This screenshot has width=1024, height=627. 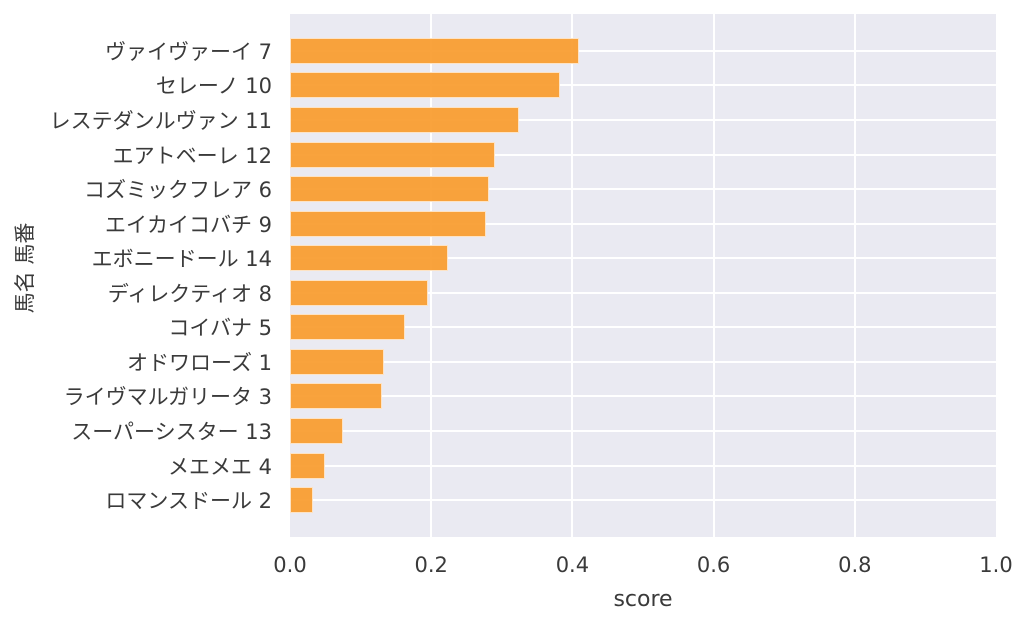 What do you see at coordinates (713, 565) in the screenshot?
I see `x-tick-label: 0.6` at bounding box center [713, 565].